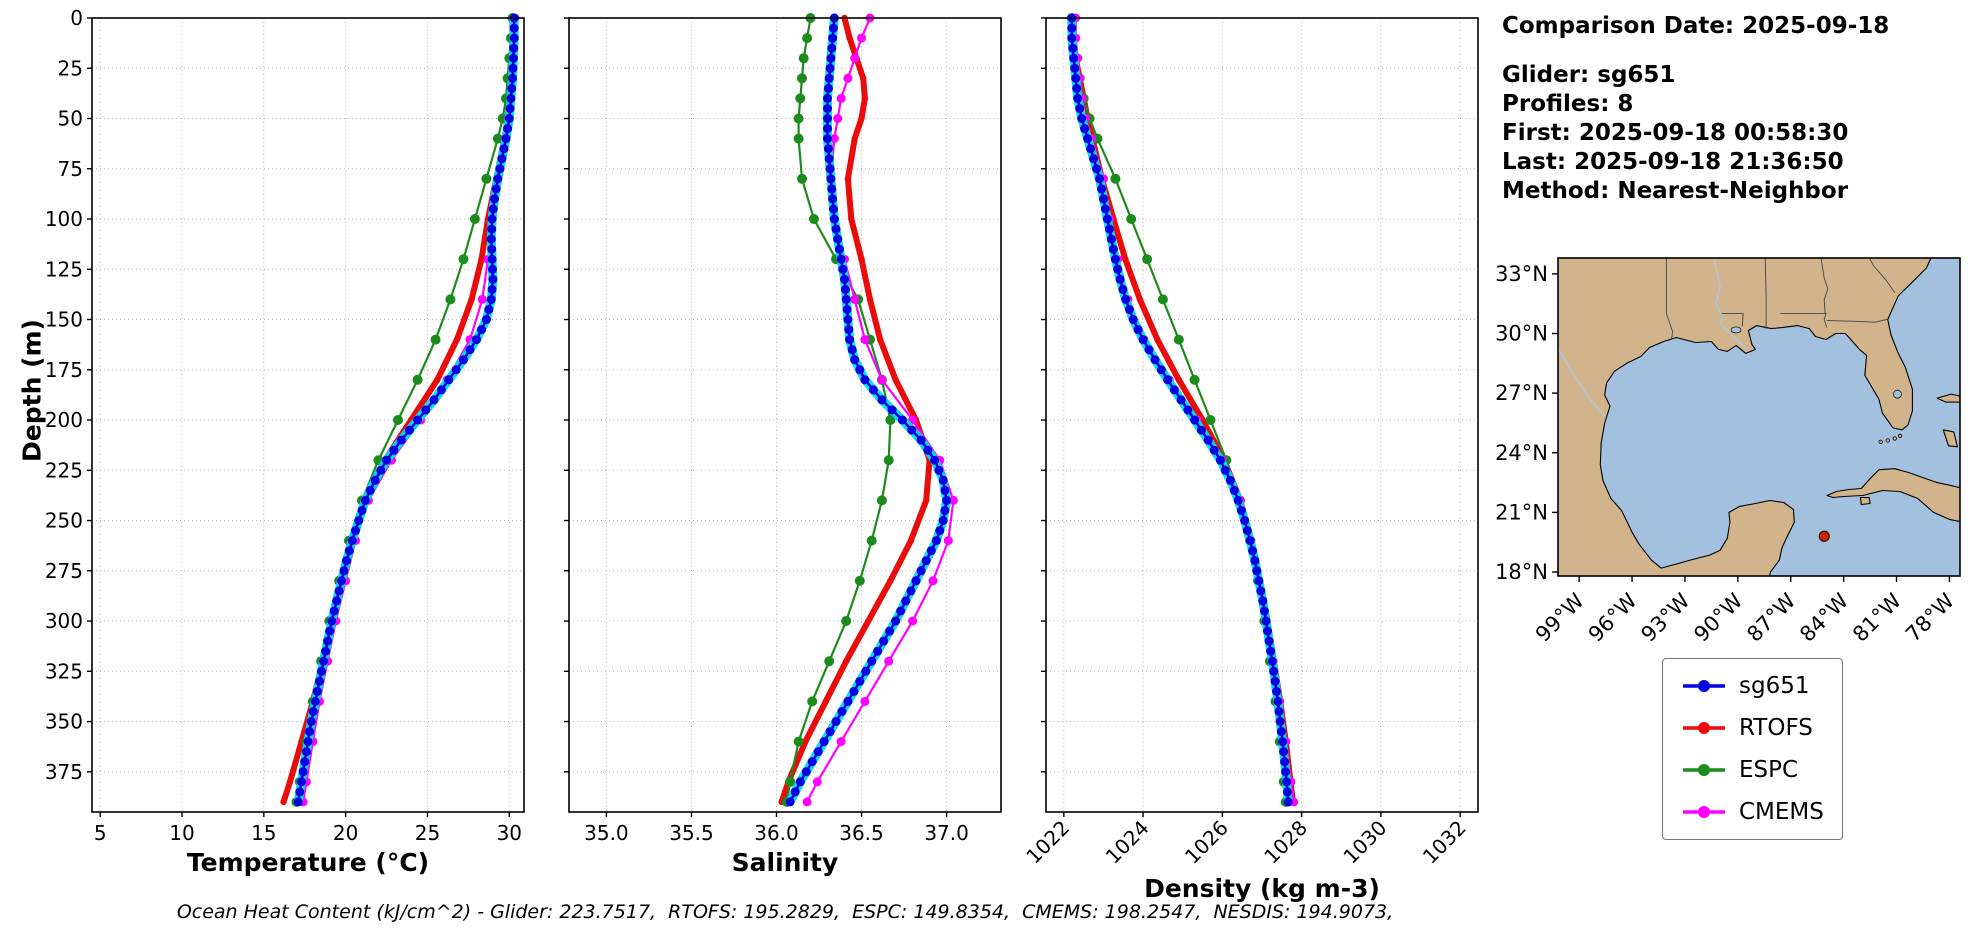 This screenshot has height=934, width=1987. Describe the element at coordinates (1877, 617) in the screenshot. I see `map-lon-label: 81°W` at that location.